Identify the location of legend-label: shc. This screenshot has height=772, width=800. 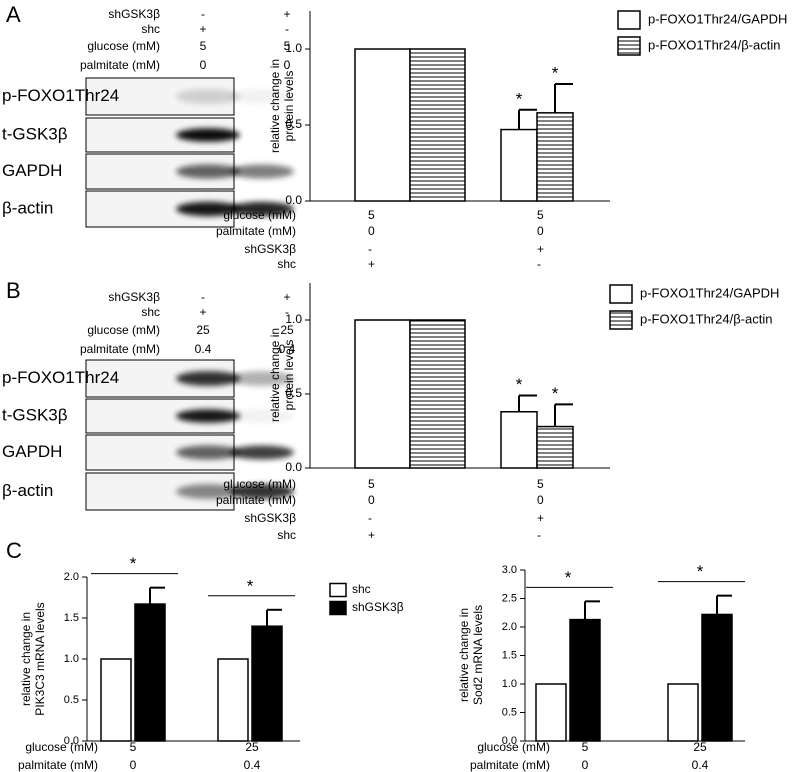
(361, 589).